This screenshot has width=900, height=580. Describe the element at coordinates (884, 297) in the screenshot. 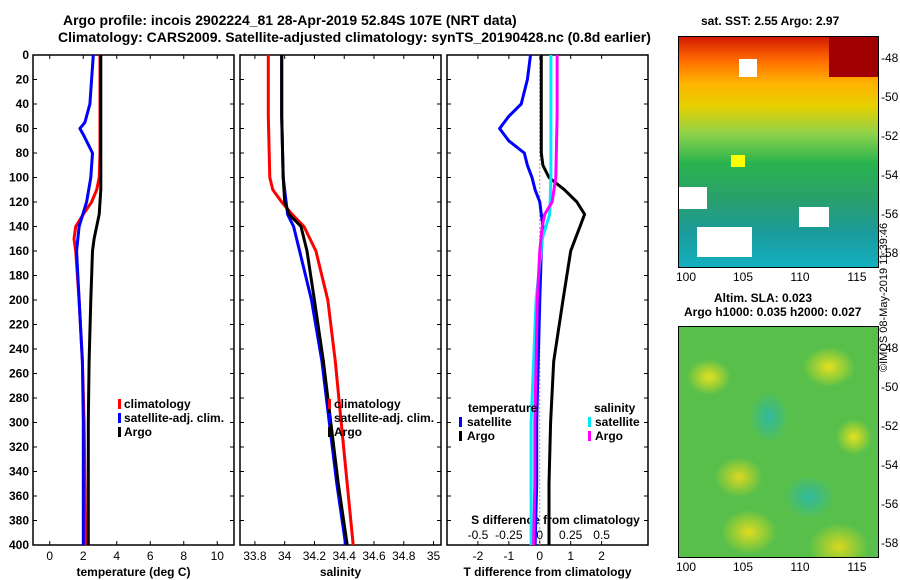

I see `credit-label: ©IMOS 08-May-2019 11:39:46` at that location.